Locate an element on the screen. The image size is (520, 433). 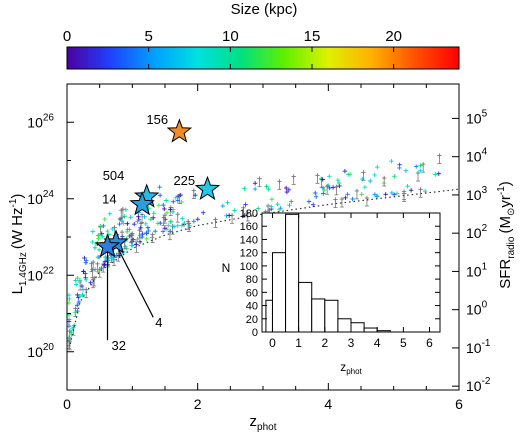
y2-tick-label: 10¹ is located at coordinates (477, 270).